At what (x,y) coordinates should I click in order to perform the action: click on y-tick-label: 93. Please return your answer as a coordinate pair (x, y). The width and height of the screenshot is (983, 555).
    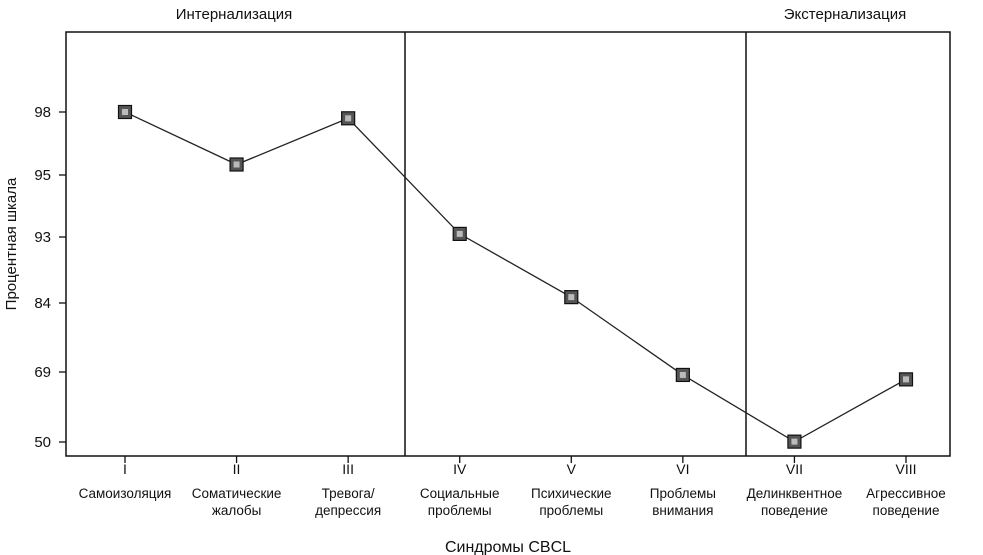
    Looking at the image, I should click on (42, 237).